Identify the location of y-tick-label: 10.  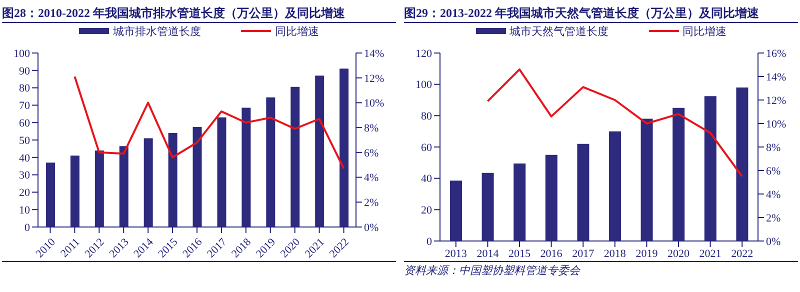
(24, 210).